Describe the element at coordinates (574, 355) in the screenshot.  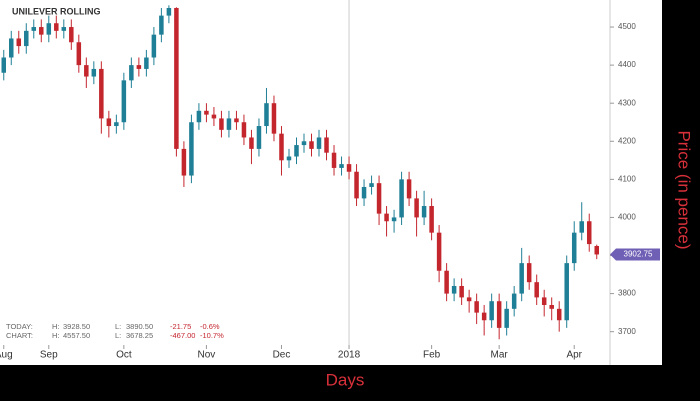
I see `x-tick-label: Apr` at that location.